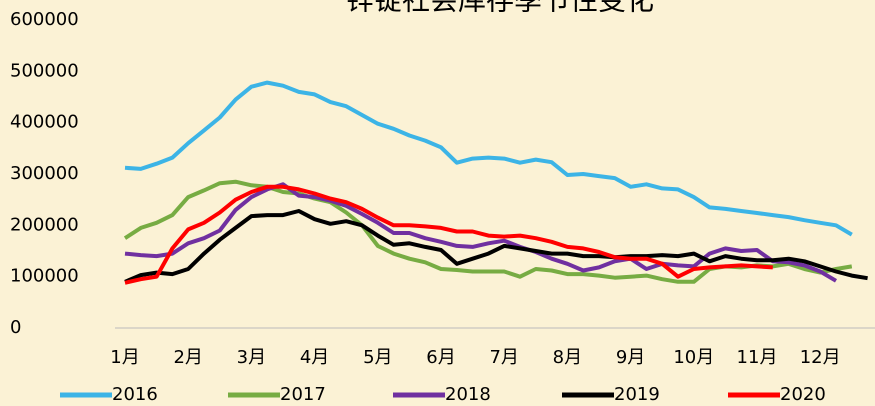 The image size is (875, 406). I want to click on legend-label: 2019, so click(637, 394).